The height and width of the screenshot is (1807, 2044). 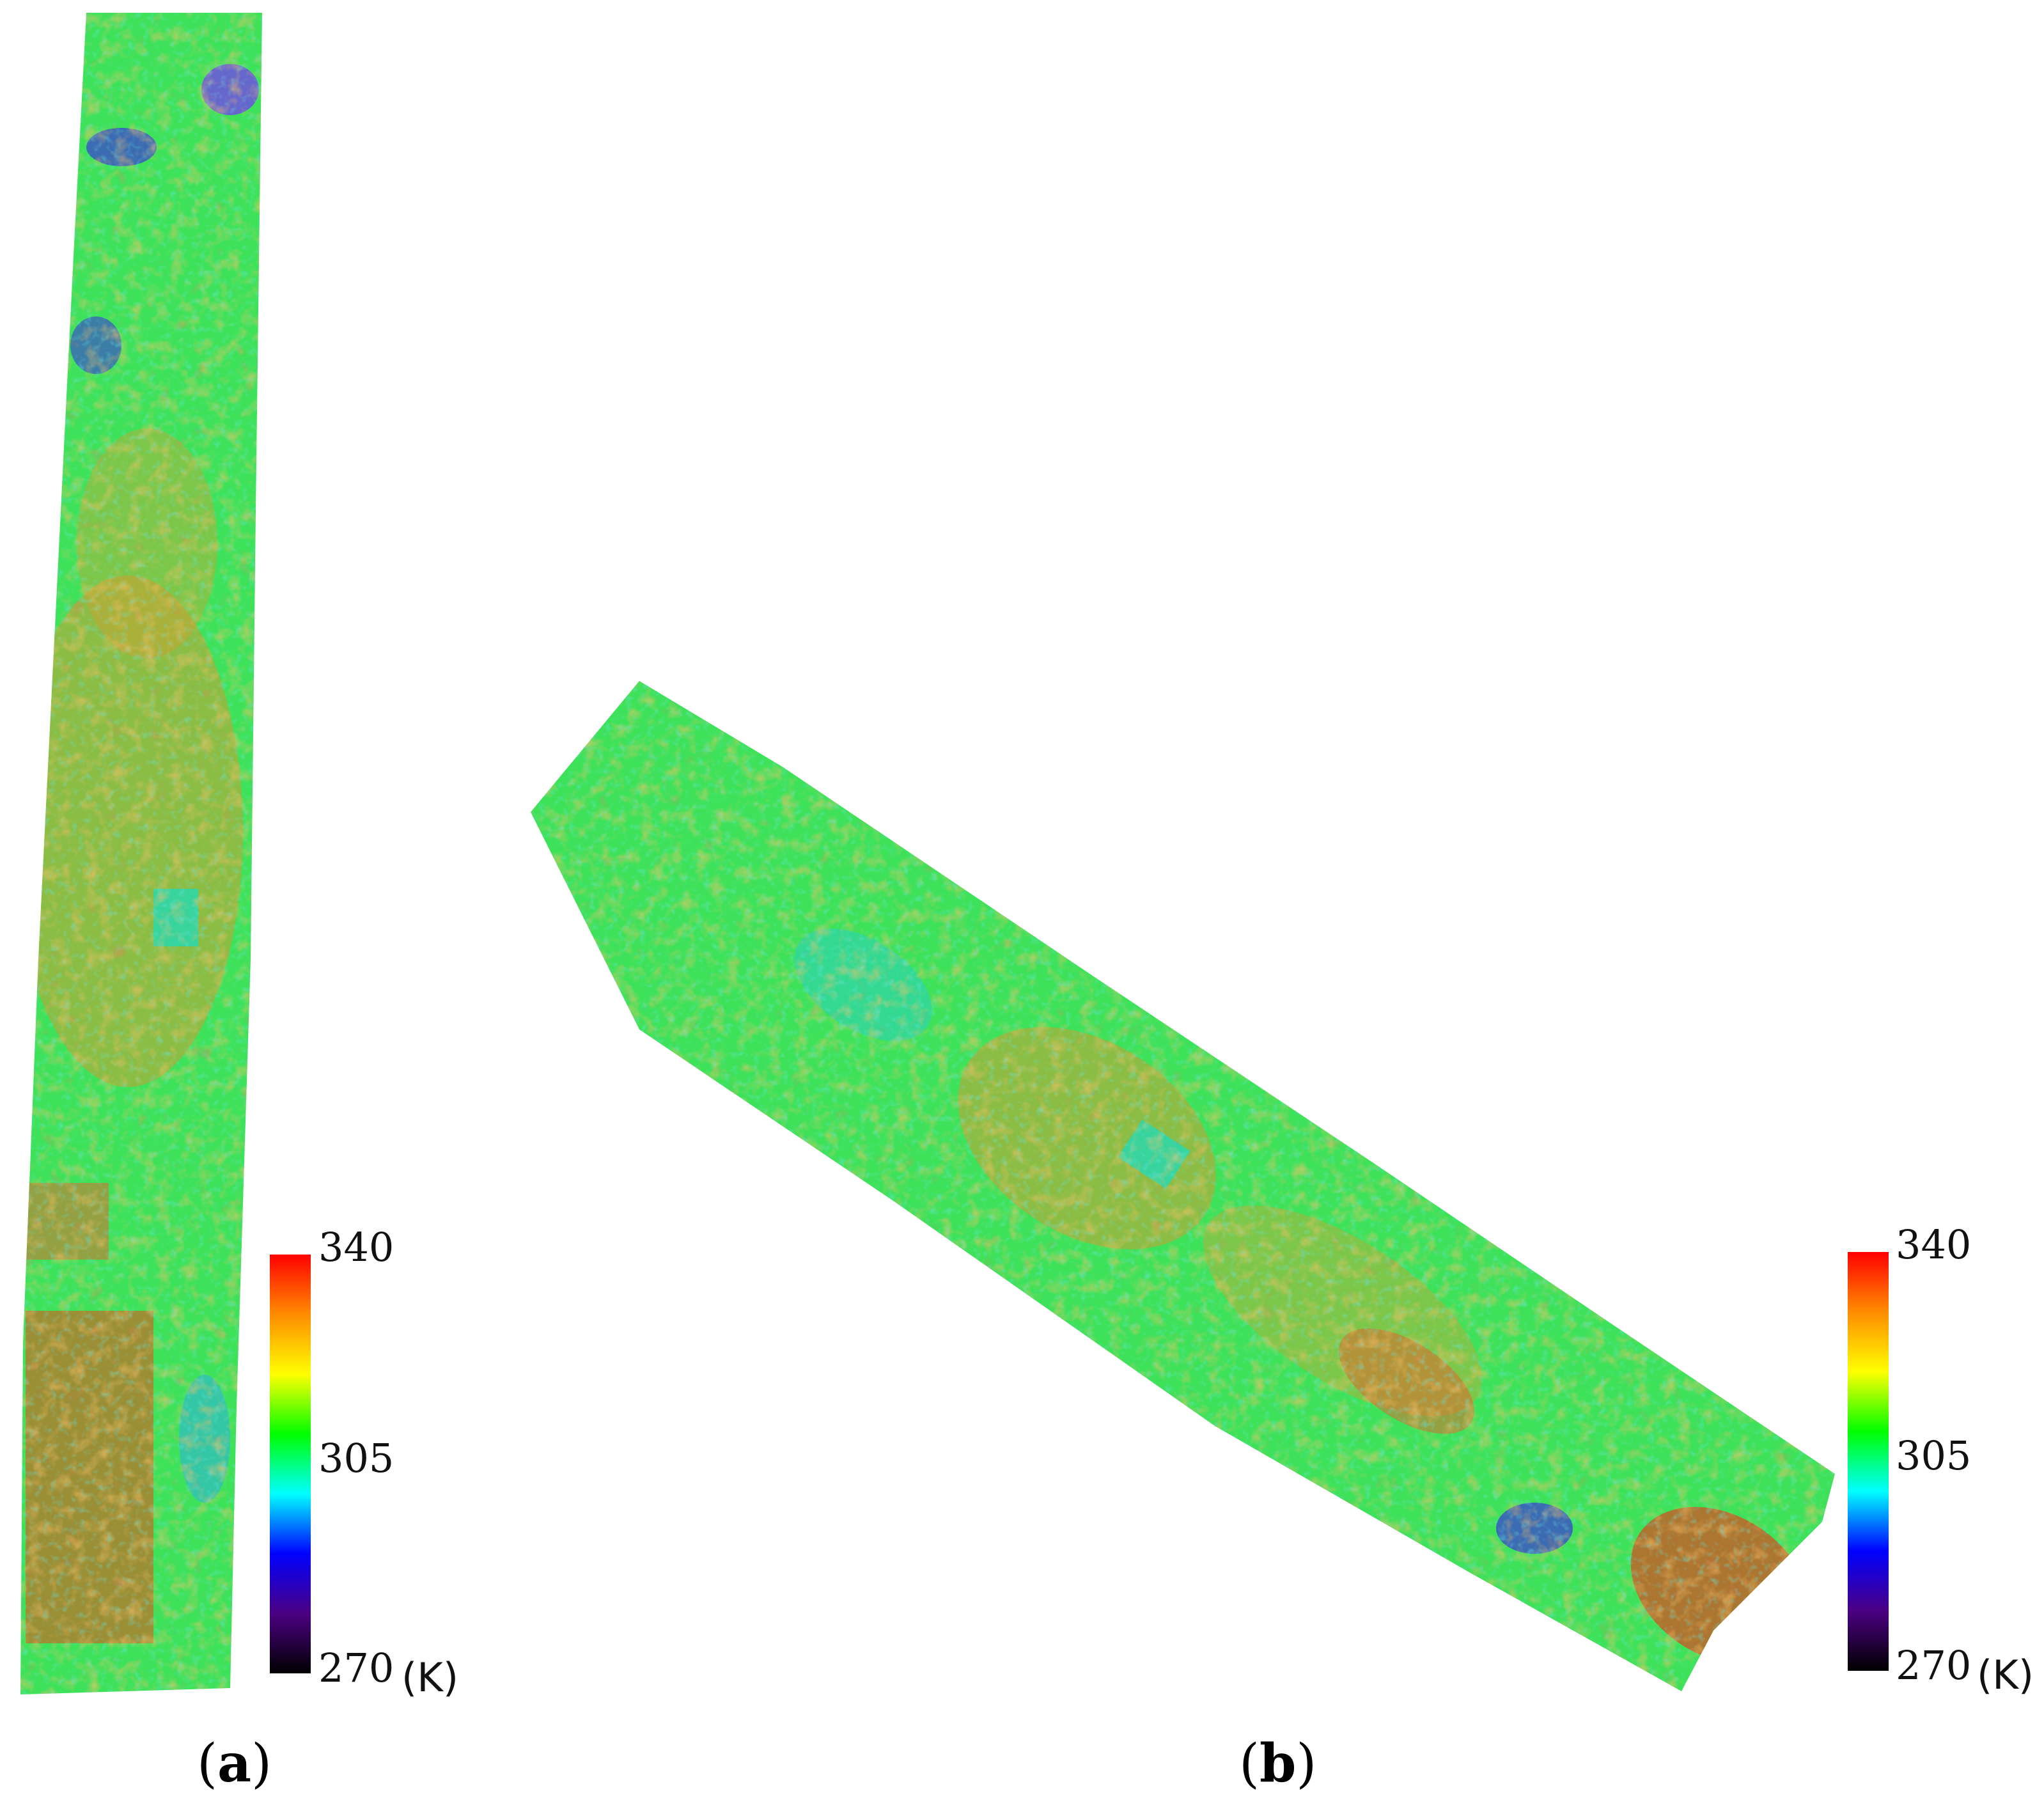 I want to click on colorbar-a-max-label: 340, so click(x=356, y=1247).